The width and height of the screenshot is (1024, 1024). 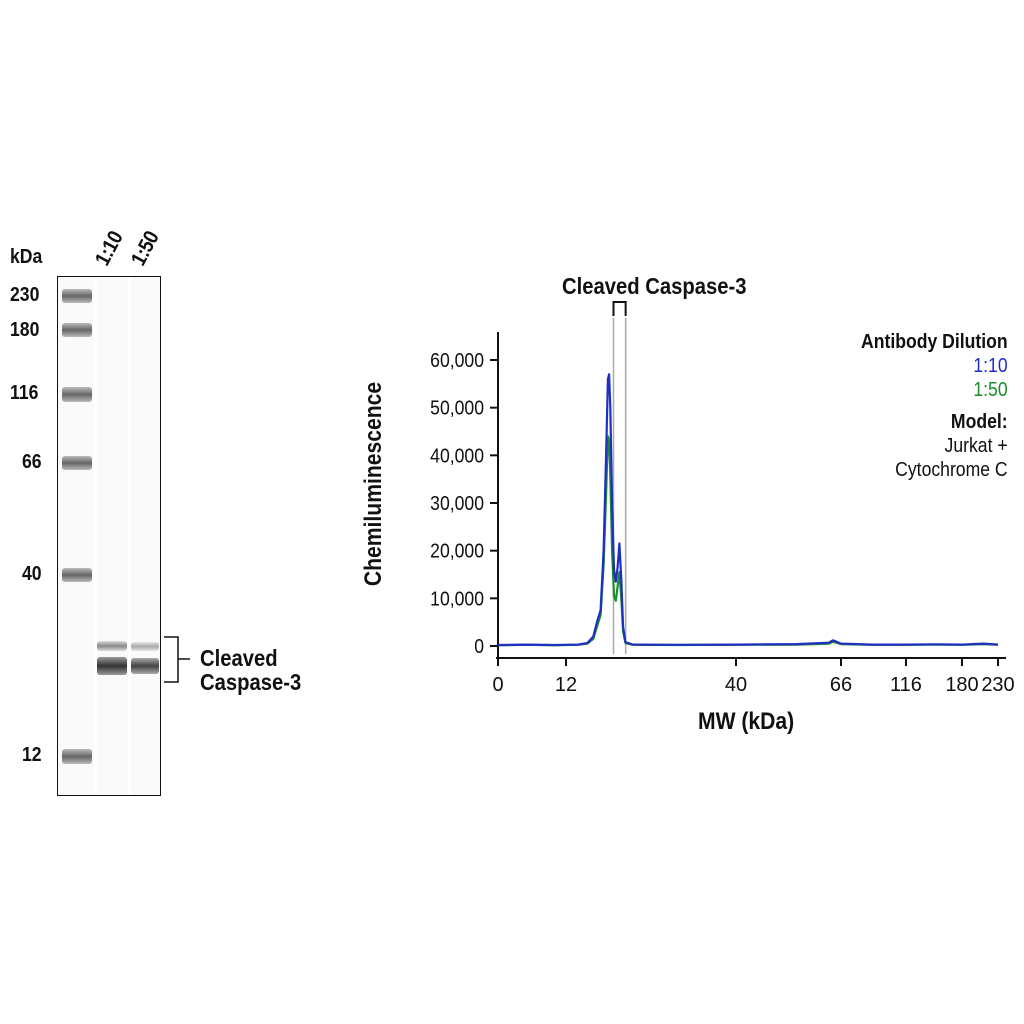 I want to click on marker-label-116: 116, so click(x=24, y=393).